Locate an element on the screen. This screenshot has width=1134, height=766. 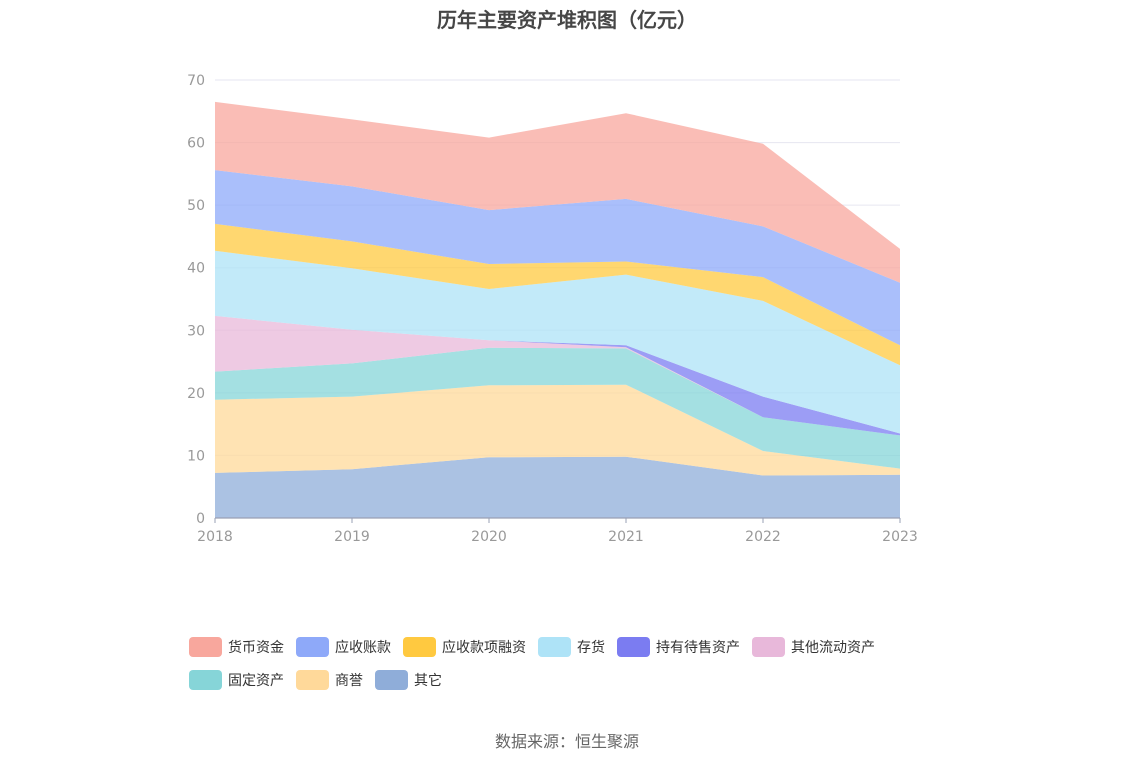
y-tick-label: 40 is located at coordinates (196, 269).